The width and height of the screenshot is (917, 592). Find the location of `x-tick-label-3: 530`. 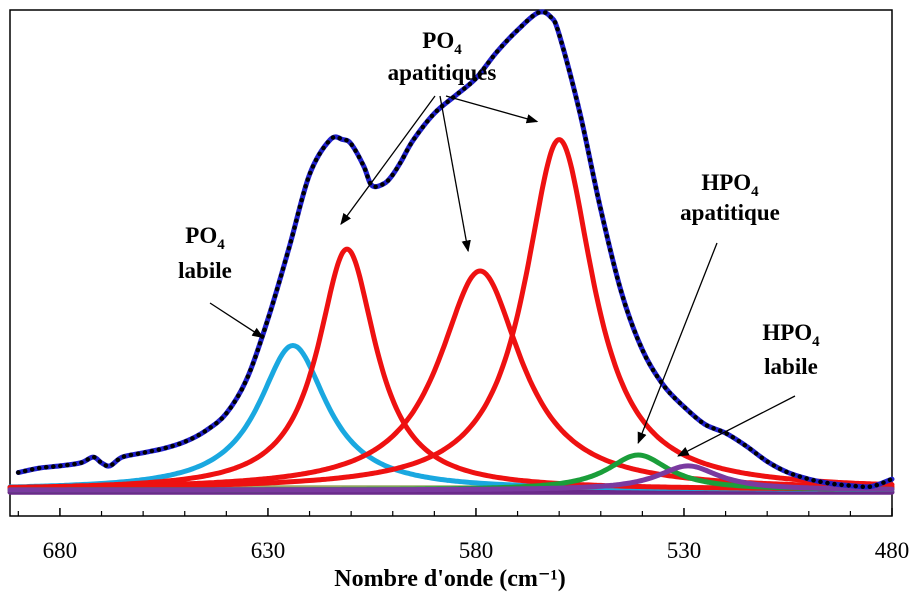

x-tick-label-3: 530 is located at coordinates (684, 550).